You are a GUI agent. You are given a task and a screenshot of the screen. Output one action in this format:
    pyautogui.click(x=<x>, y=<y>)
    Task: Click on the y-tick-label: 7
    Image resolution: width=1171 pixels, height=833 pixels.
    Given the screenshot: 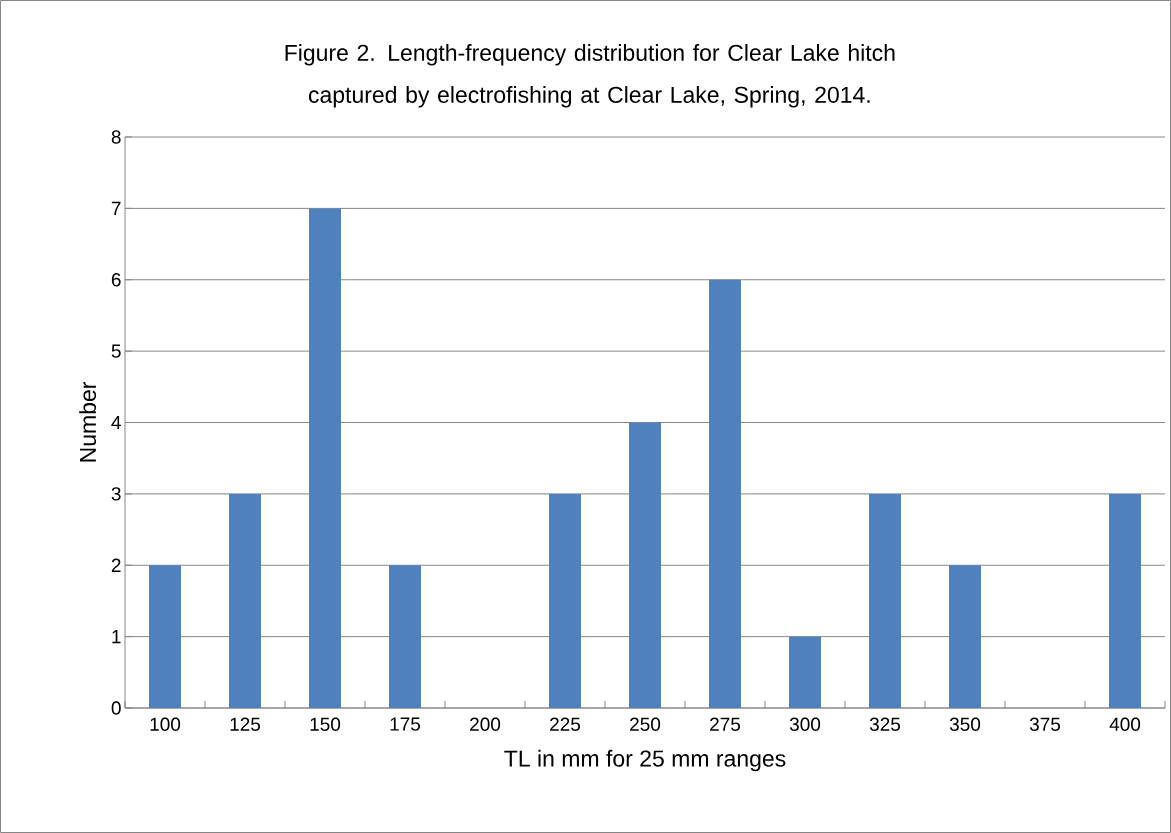 What is the action you would take?
    pyautogui.click(x=116, y=208)
    